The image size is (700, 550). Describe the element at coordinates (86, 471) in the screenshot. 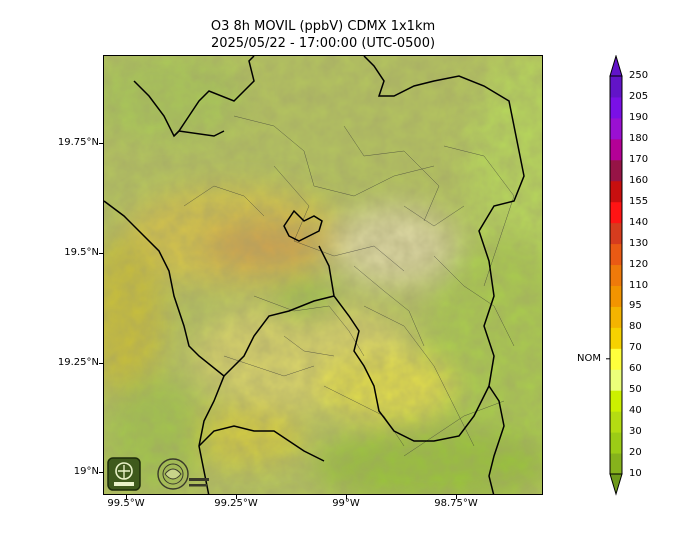

I see `y-tick-label-19: 19°N` at that location.